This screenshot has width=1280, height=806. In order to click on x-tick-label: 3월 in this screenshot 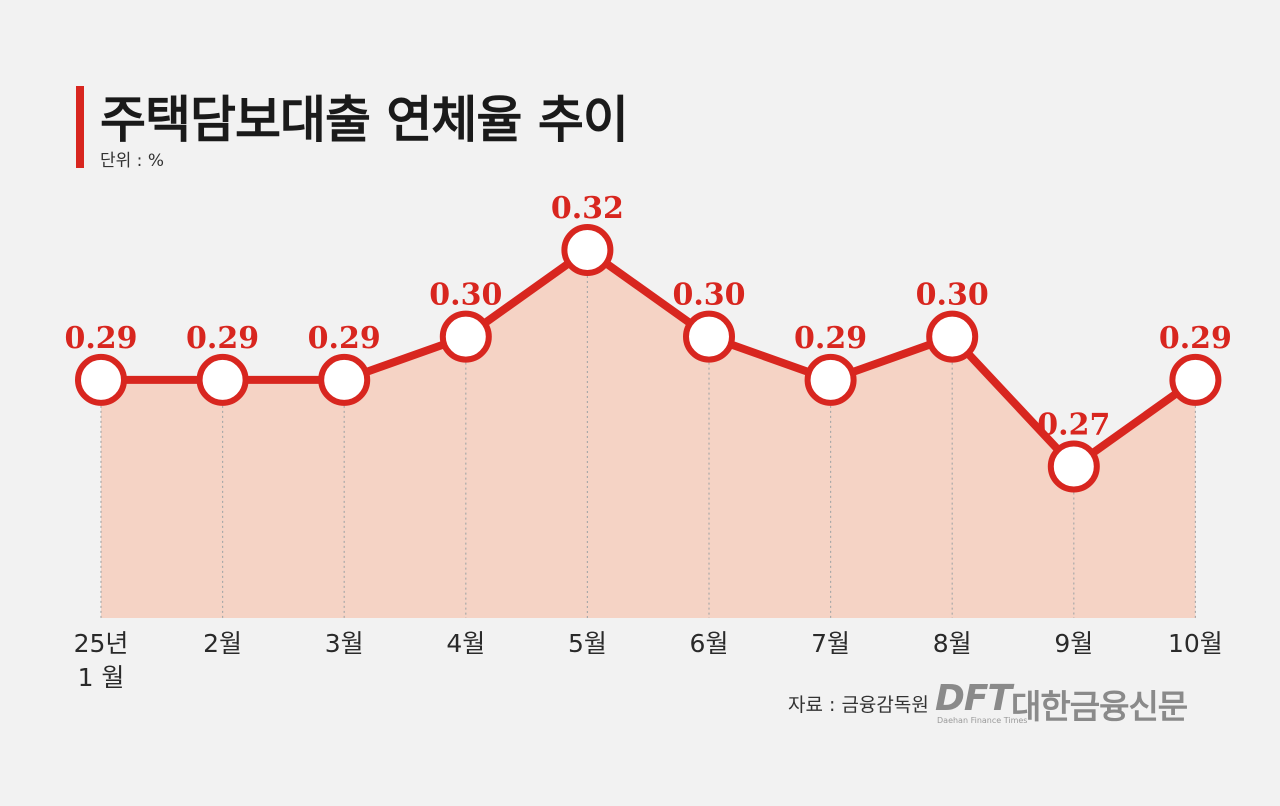, I will do `click(344, 643)`.